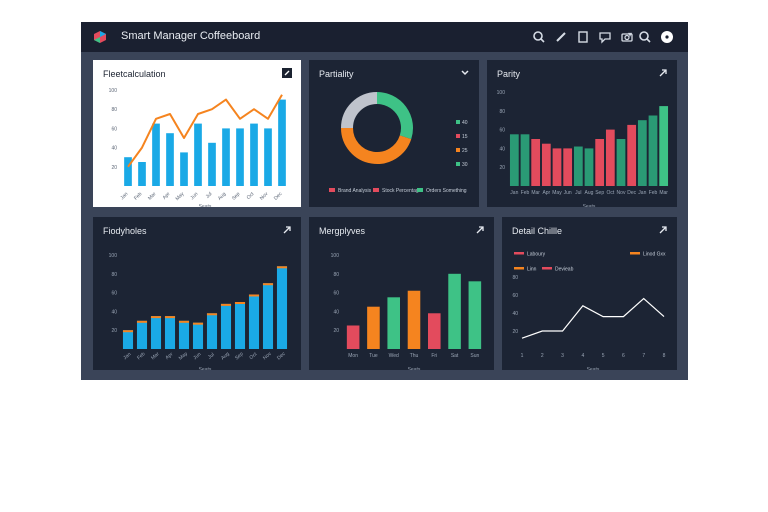  What do you see at coordinates (583, 37) in the screenshot?
I see `document-icon` at bounding box center [583, 37].